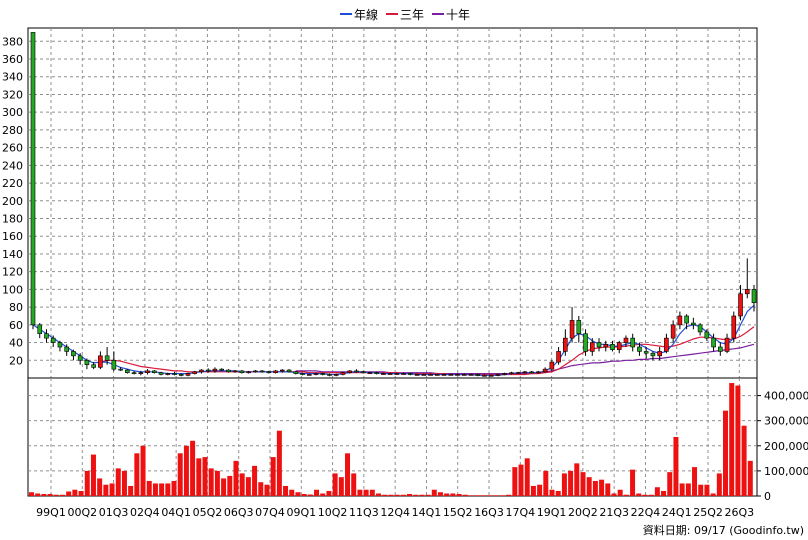 Image resolution: width=808 pixels, height=540 pixels. What do you see at coordinates (677, 512) in the screenshot?
I see `x-tick-label: 24Q1` at bounding box center [677, 512].